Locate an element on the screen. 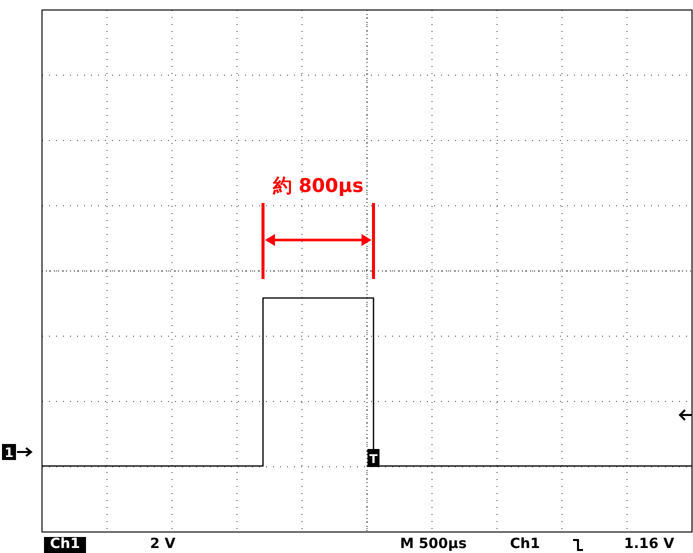  text: 1.16 V is located at coordinates (649, 544).